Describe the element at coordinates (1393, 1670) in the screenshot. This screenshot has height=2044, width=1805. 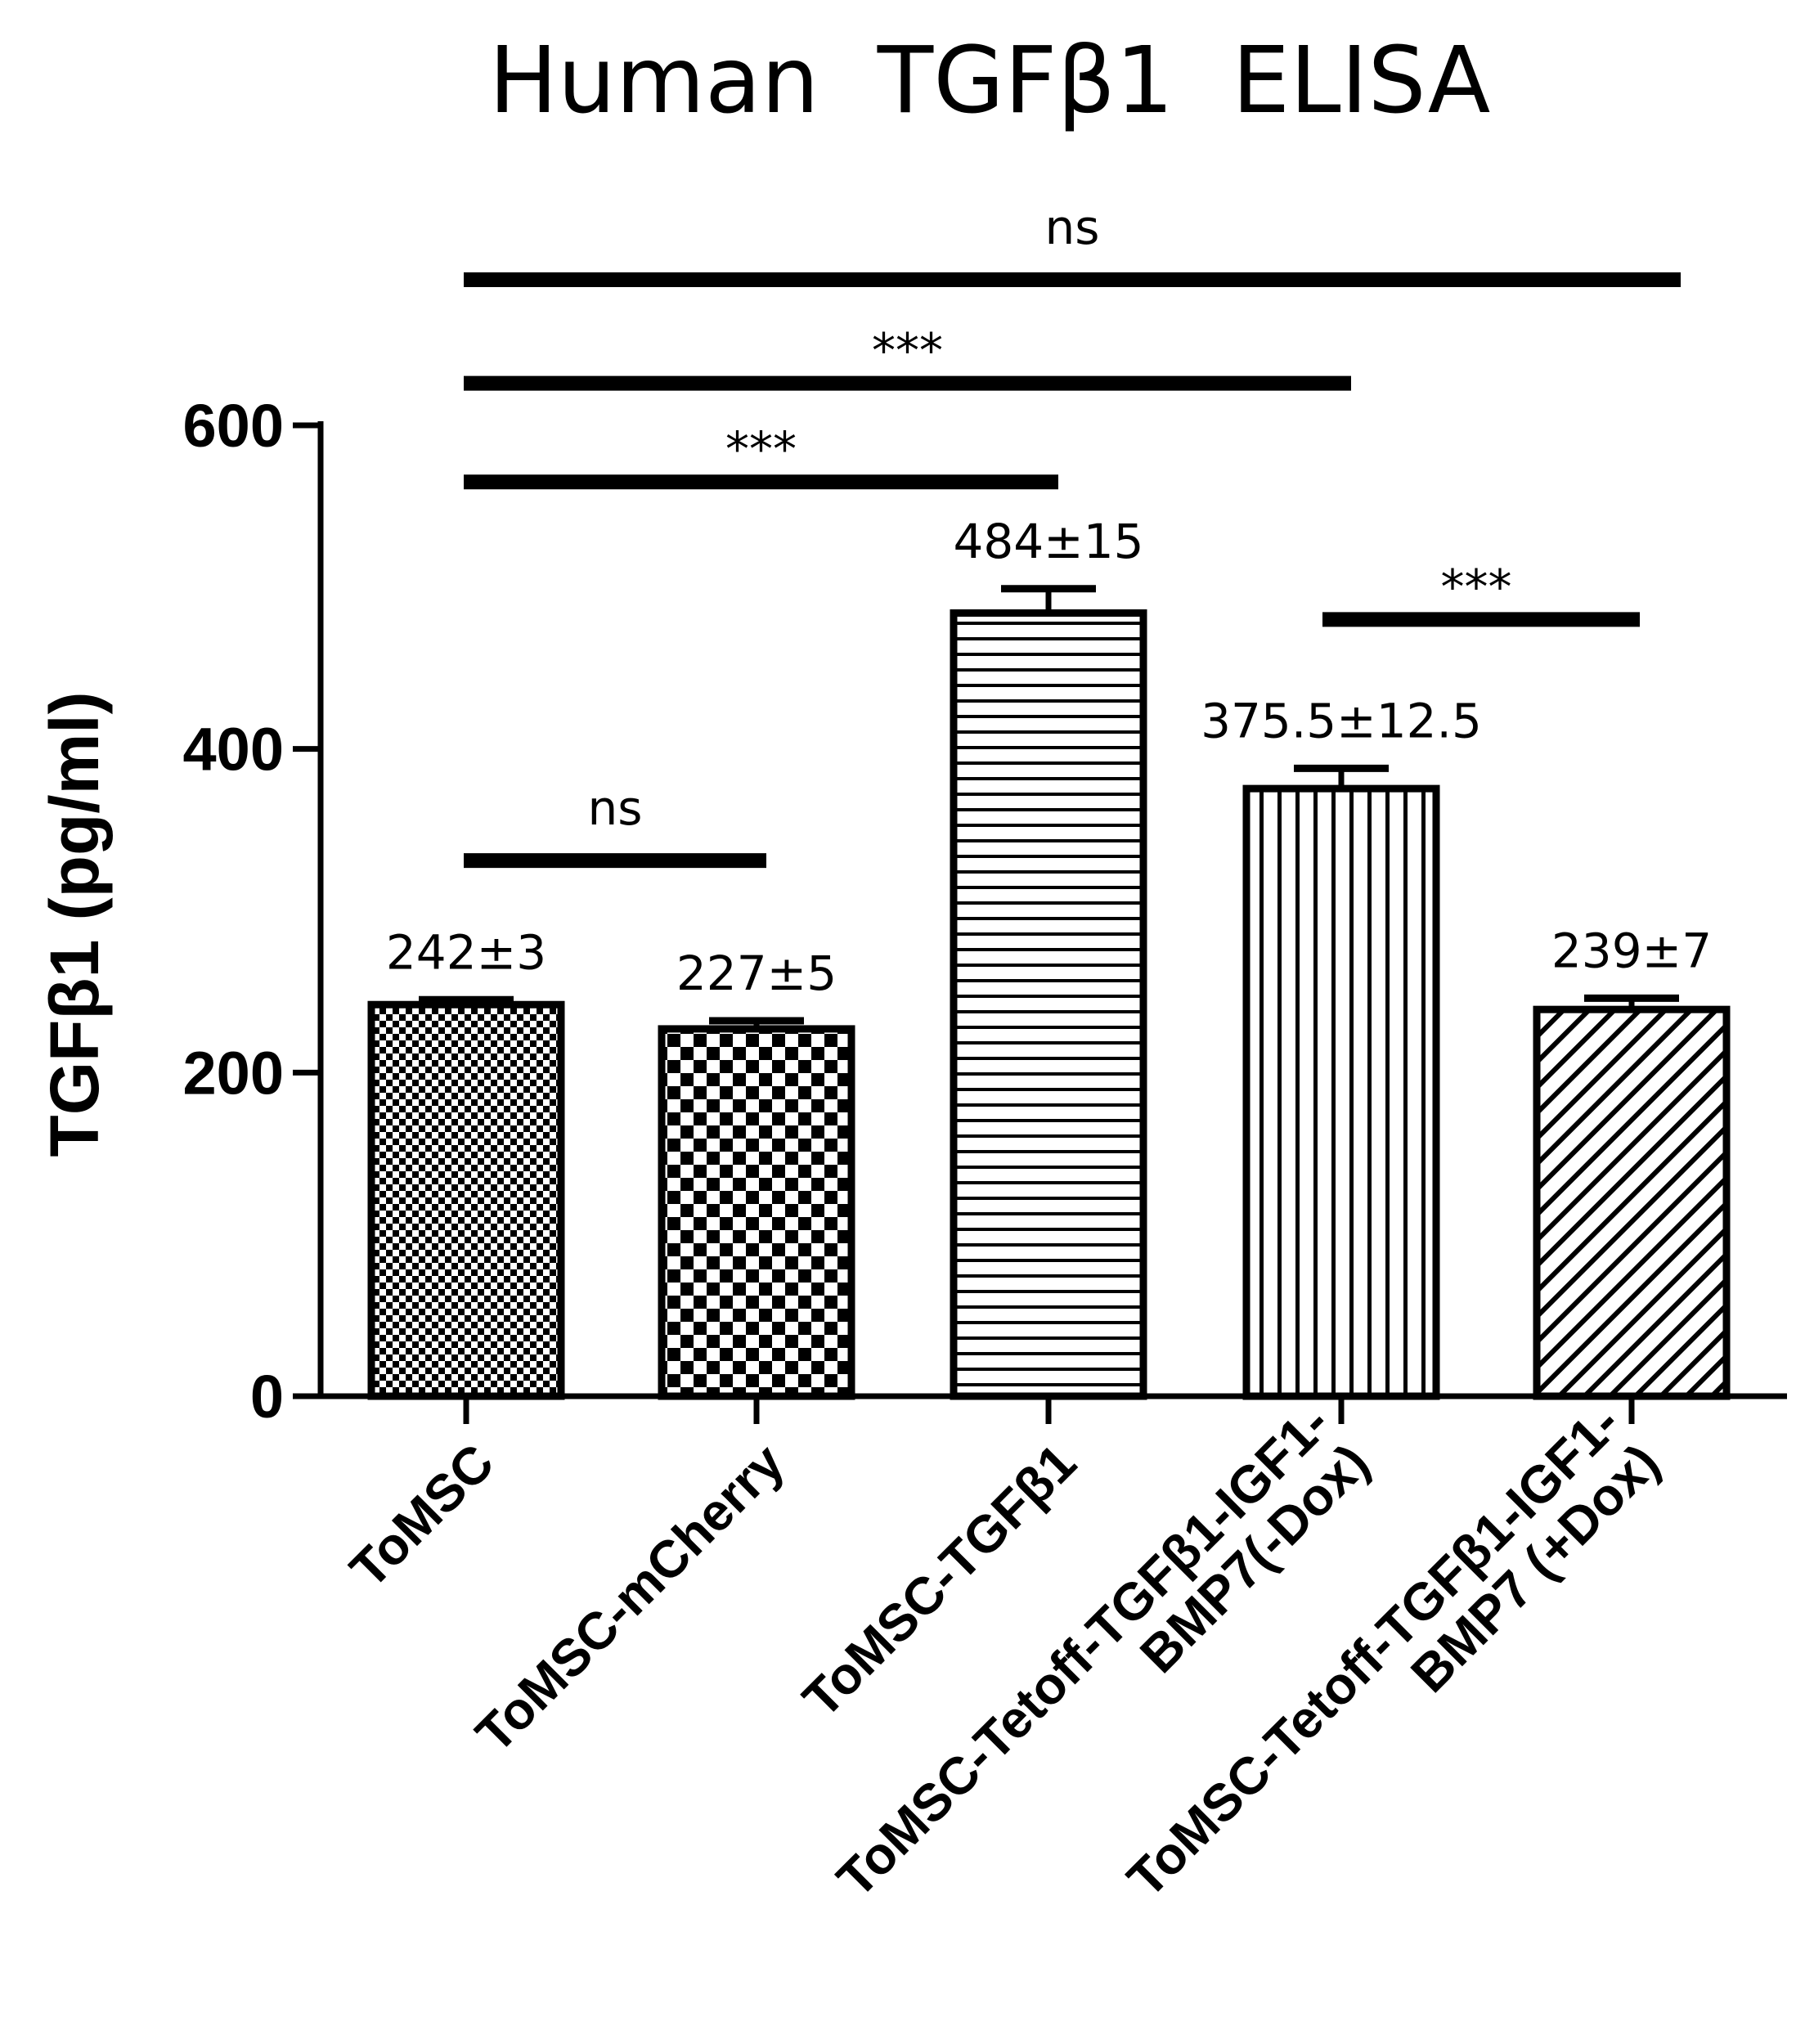
I see `x-tick-label: ToMSC-Tetoff-TGFβ1-IGF1-BMP7 (+Dox)` at that location.